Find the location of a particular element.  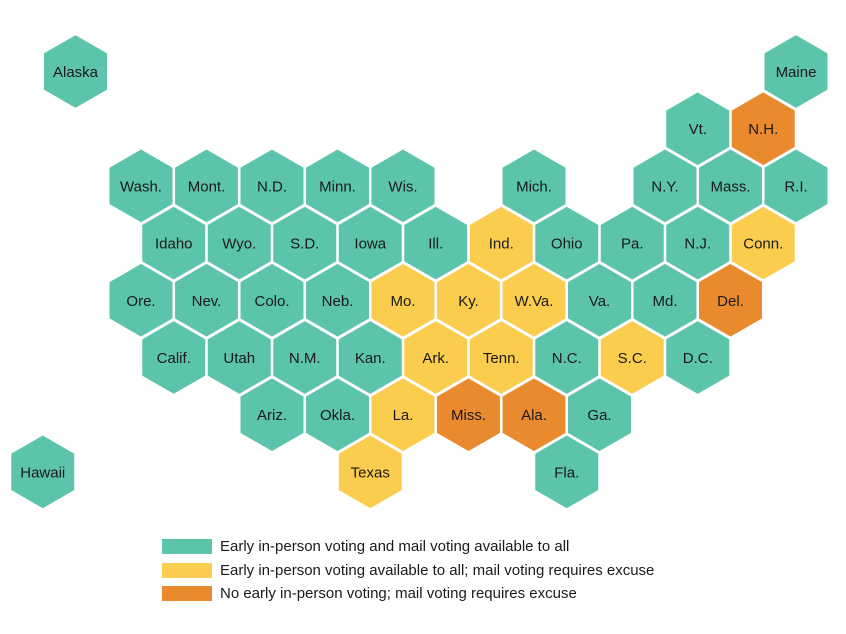

state-label: Va. is located at coordinates (599, 301).